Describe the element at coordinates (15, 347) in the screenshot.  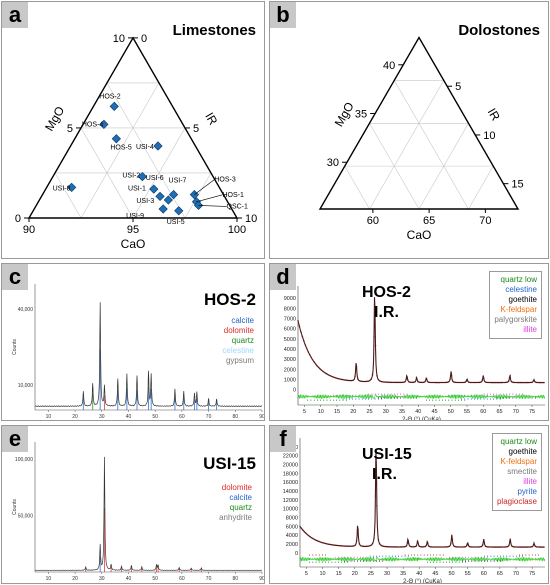
I see `y-axis-label: Counts` at that location.